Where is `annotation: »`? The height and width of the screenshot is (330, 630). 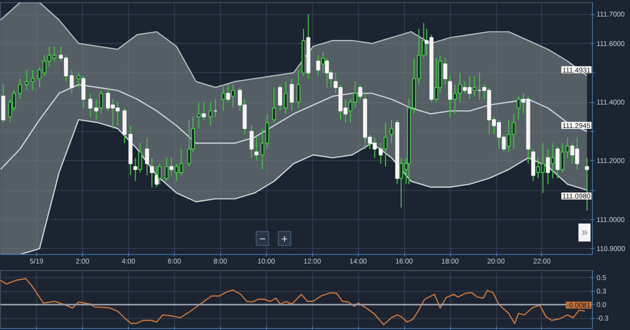 annotation: » is located at coordinates (584, 232).